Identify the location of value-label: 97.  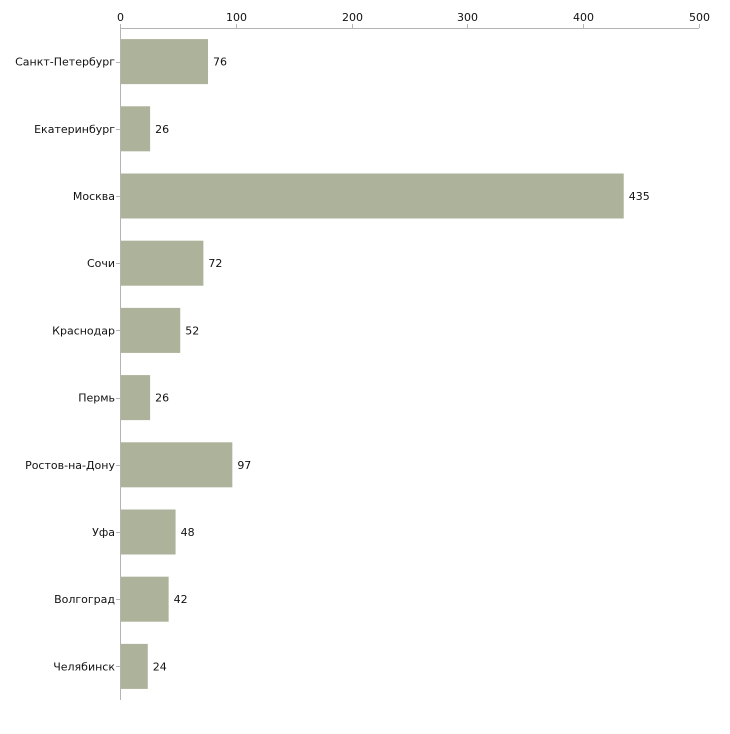
(244, 465).